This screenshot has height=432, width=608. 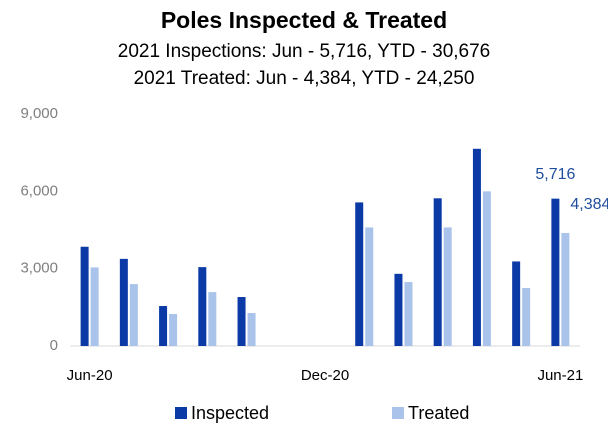 I want to click on x-tick-label: Jun-20, so click(x=90, y=375).